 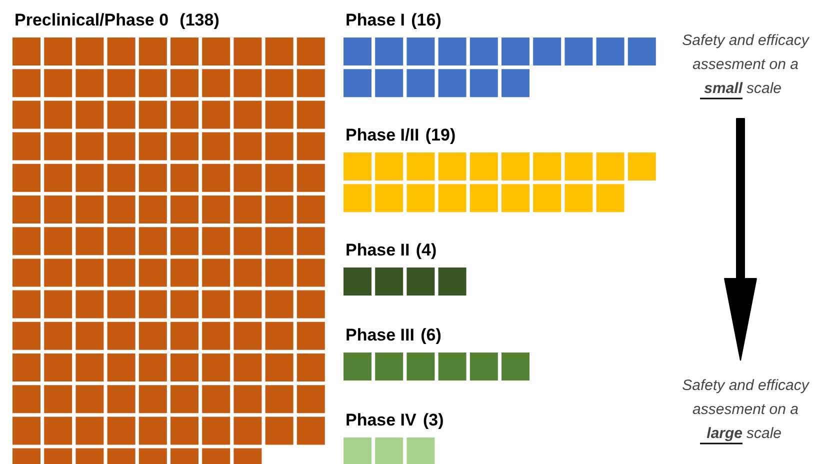 I want to click on text: Safety and efficacy assesment on a small scale, so click(x=746, y=64).